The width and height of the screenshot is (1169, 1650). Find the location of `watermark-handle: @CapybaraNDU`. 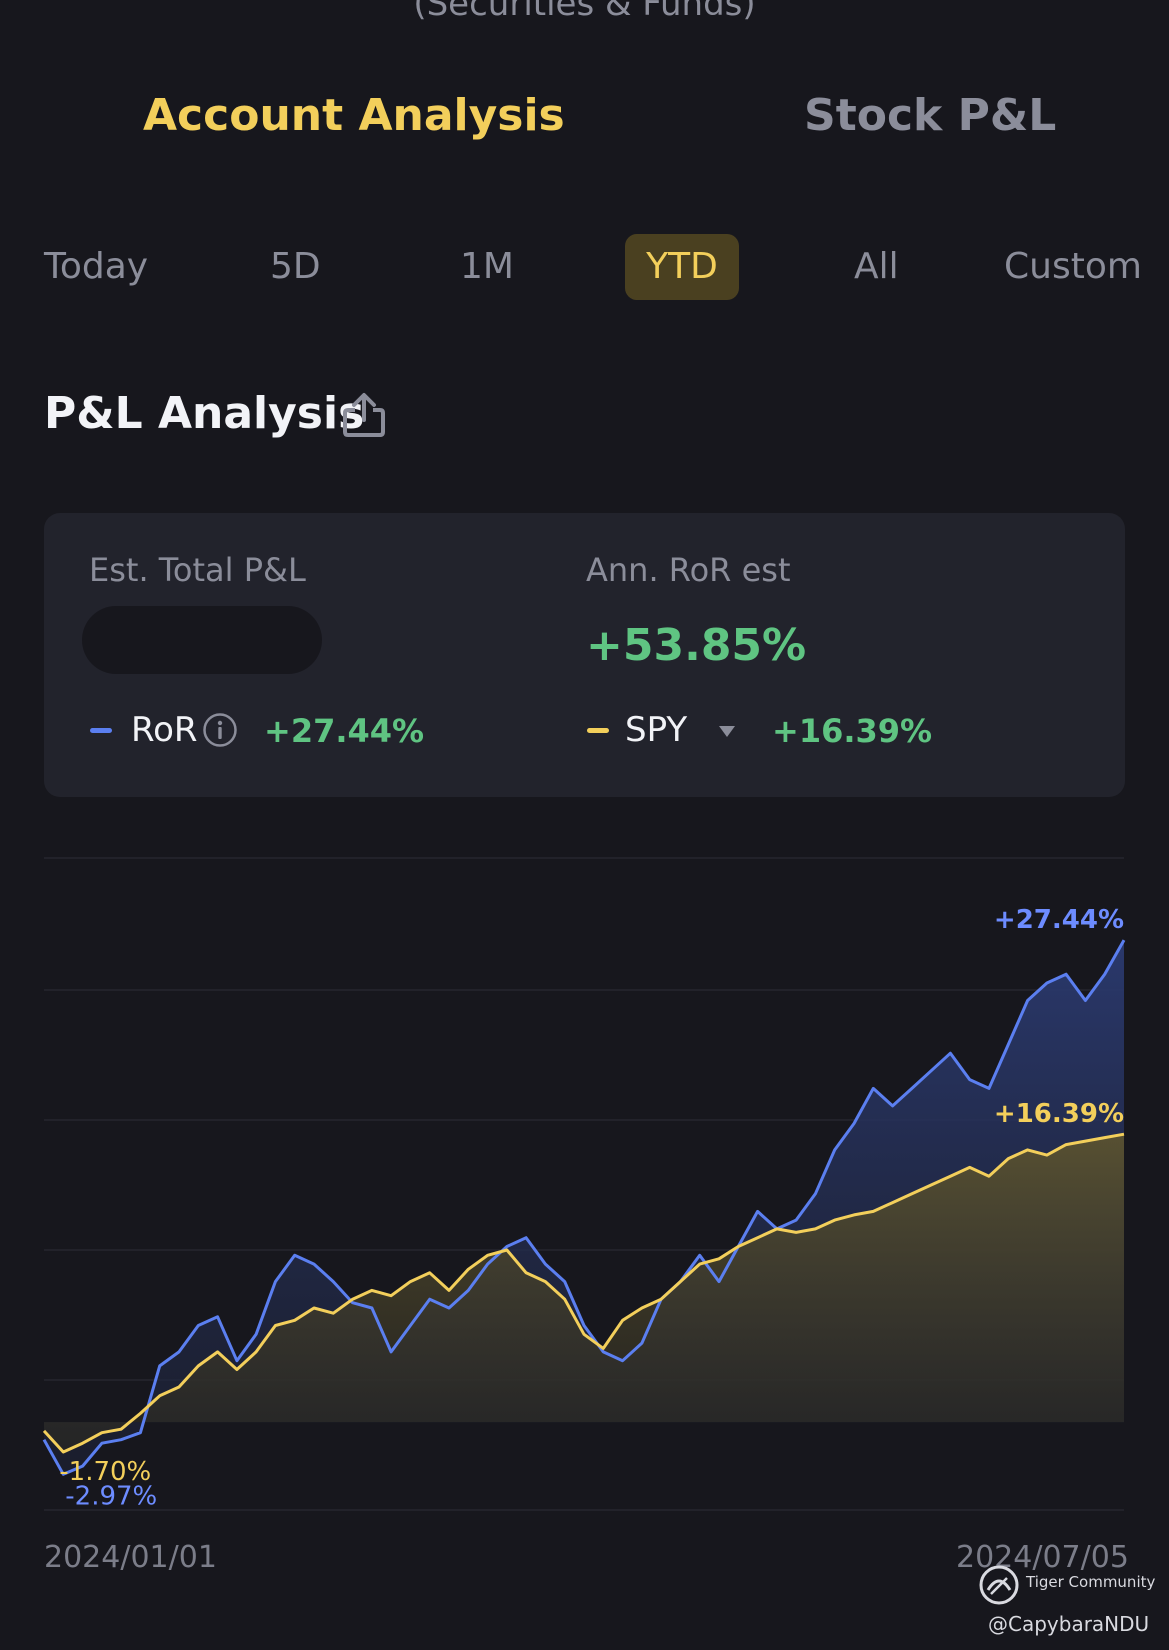

watermark-handle: @CapybaraNDU is located at coordinates (1069, 1624).